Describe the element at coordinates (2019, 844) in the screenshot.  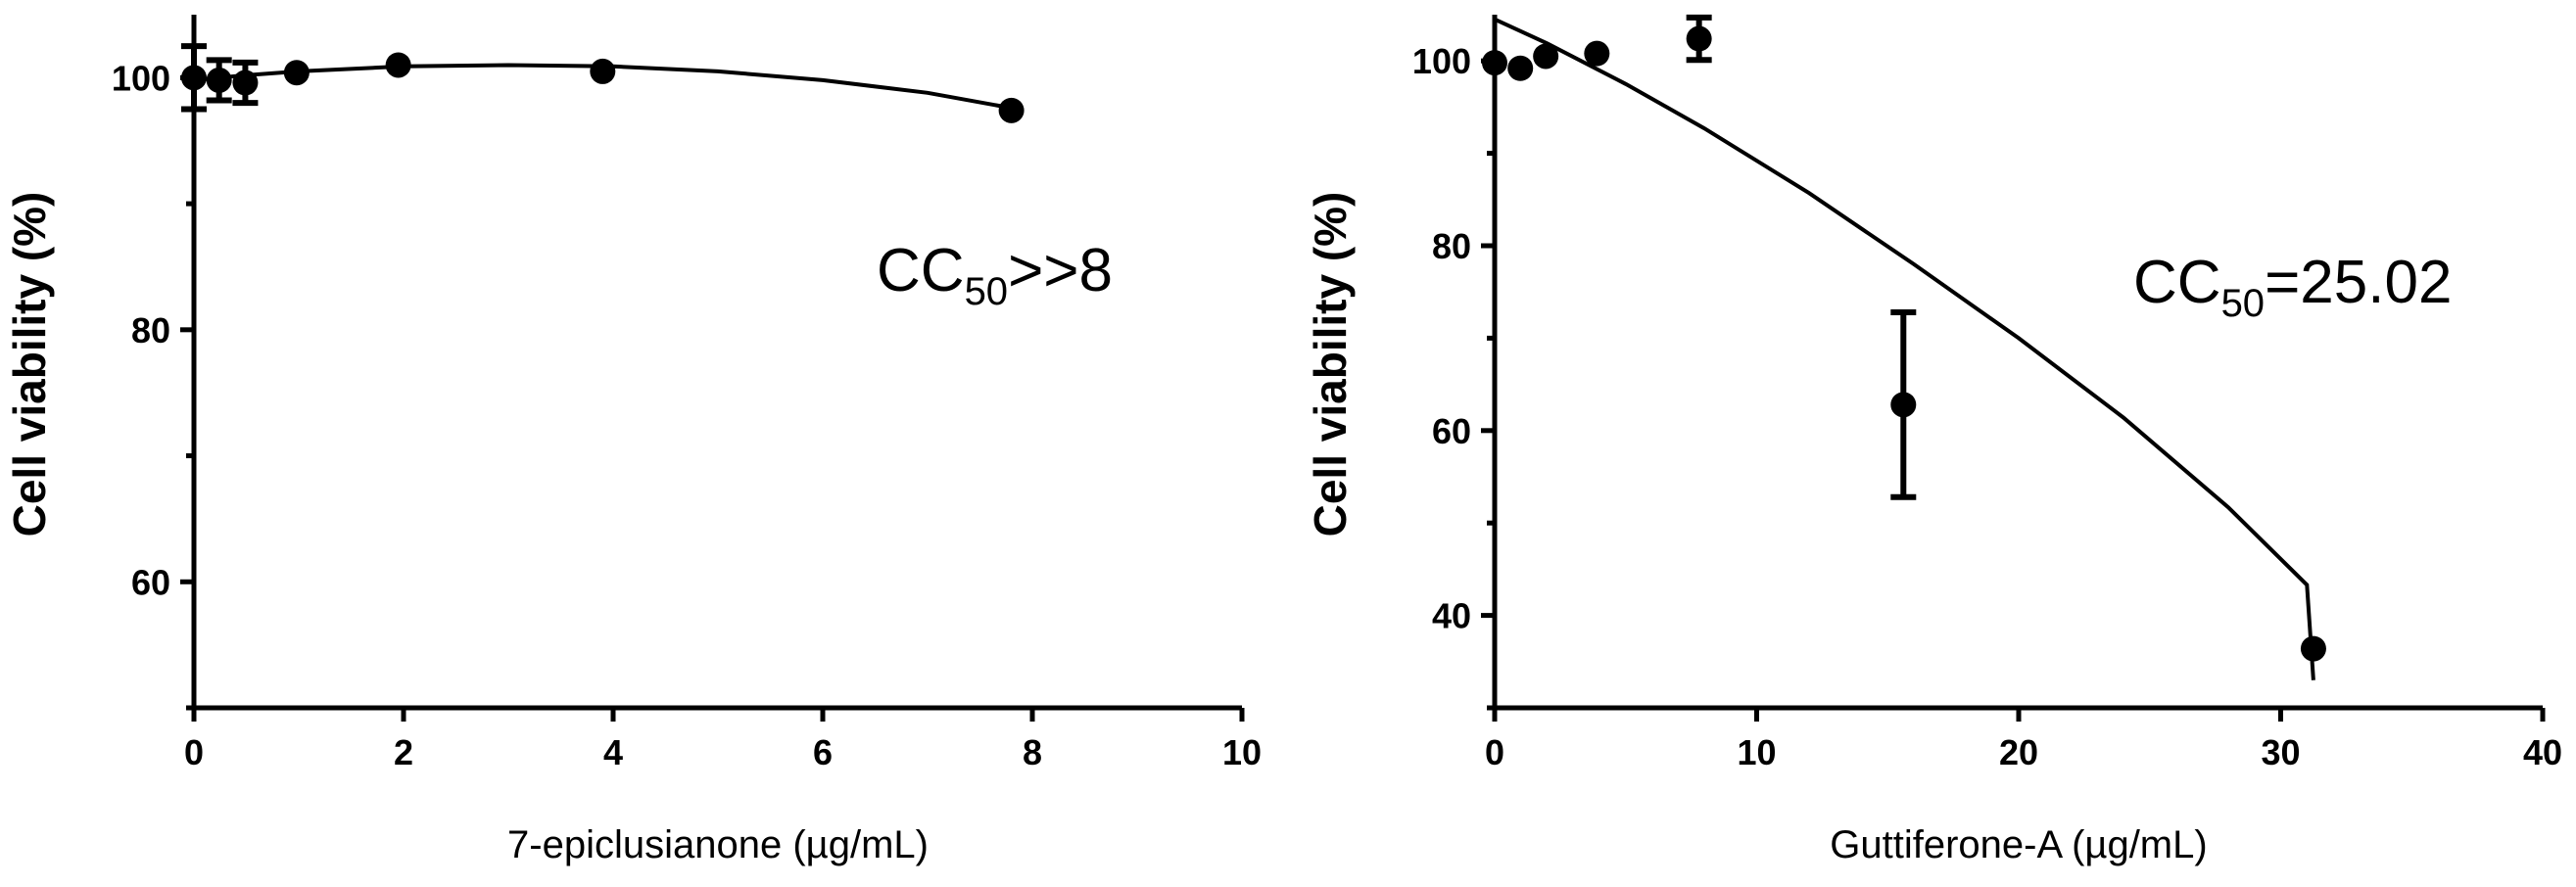
I see `x-axis-title: Guttiferone-A (µg/mL)` at that location.